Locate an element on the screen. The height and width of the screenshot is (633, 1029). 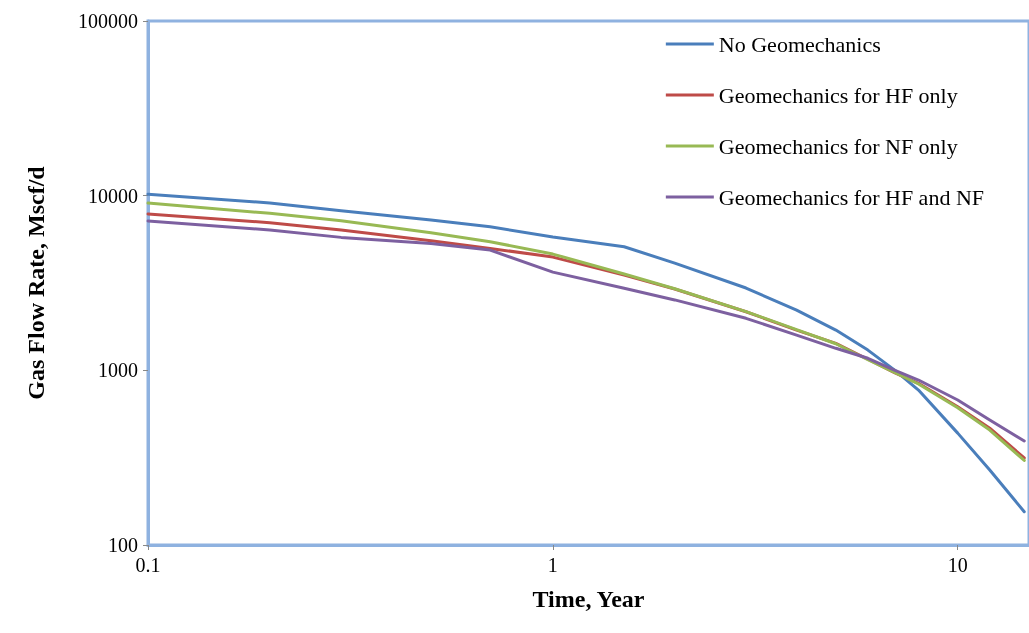
legend-label: No Geomechanics is located at coordinates (799, 44).